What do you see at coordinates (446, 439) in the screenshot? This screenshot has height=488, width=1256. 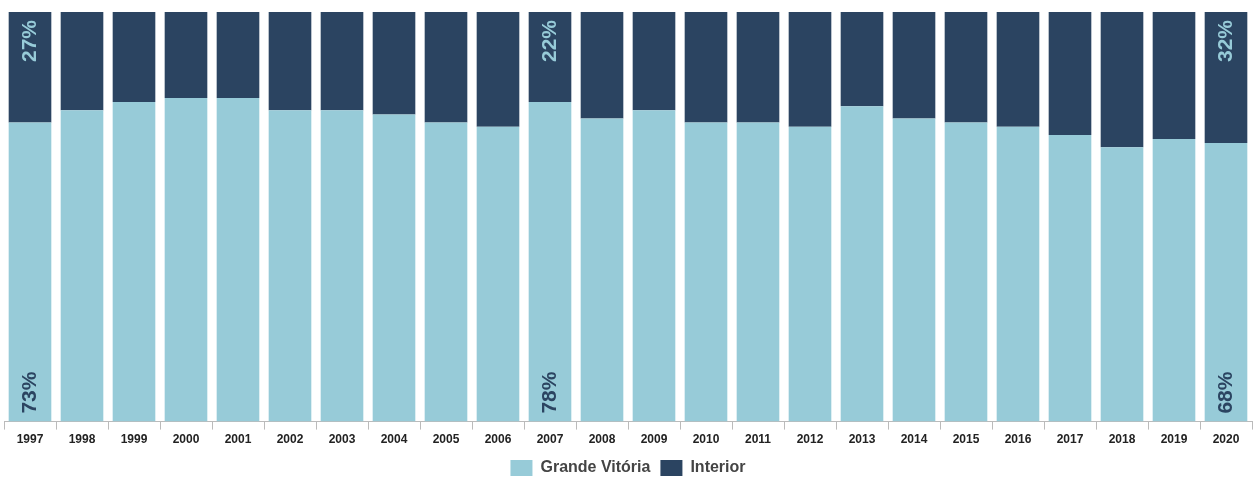 I see `x-tick-label: 2005` at bounding box center [446, 439].